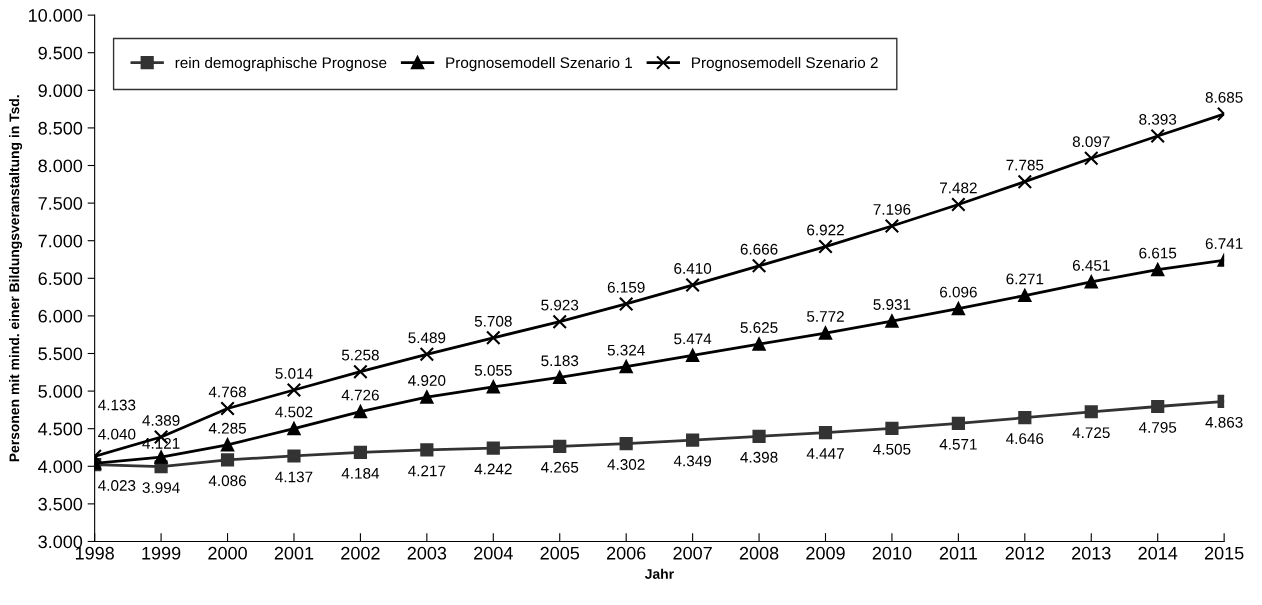  I want to click on data-label: 4.502, so click(294, 412).